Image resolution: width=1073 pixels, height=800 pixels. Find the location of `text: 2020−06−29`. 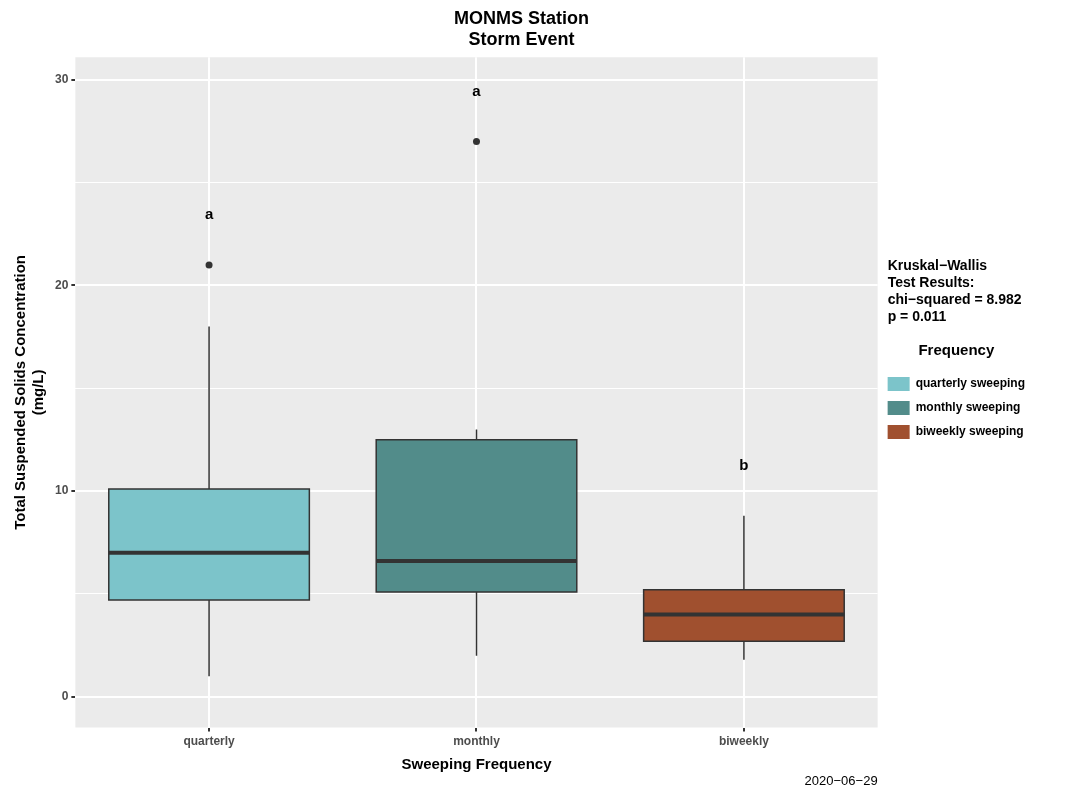

text: 2020−06−29 is located at coordinates (841, 781).